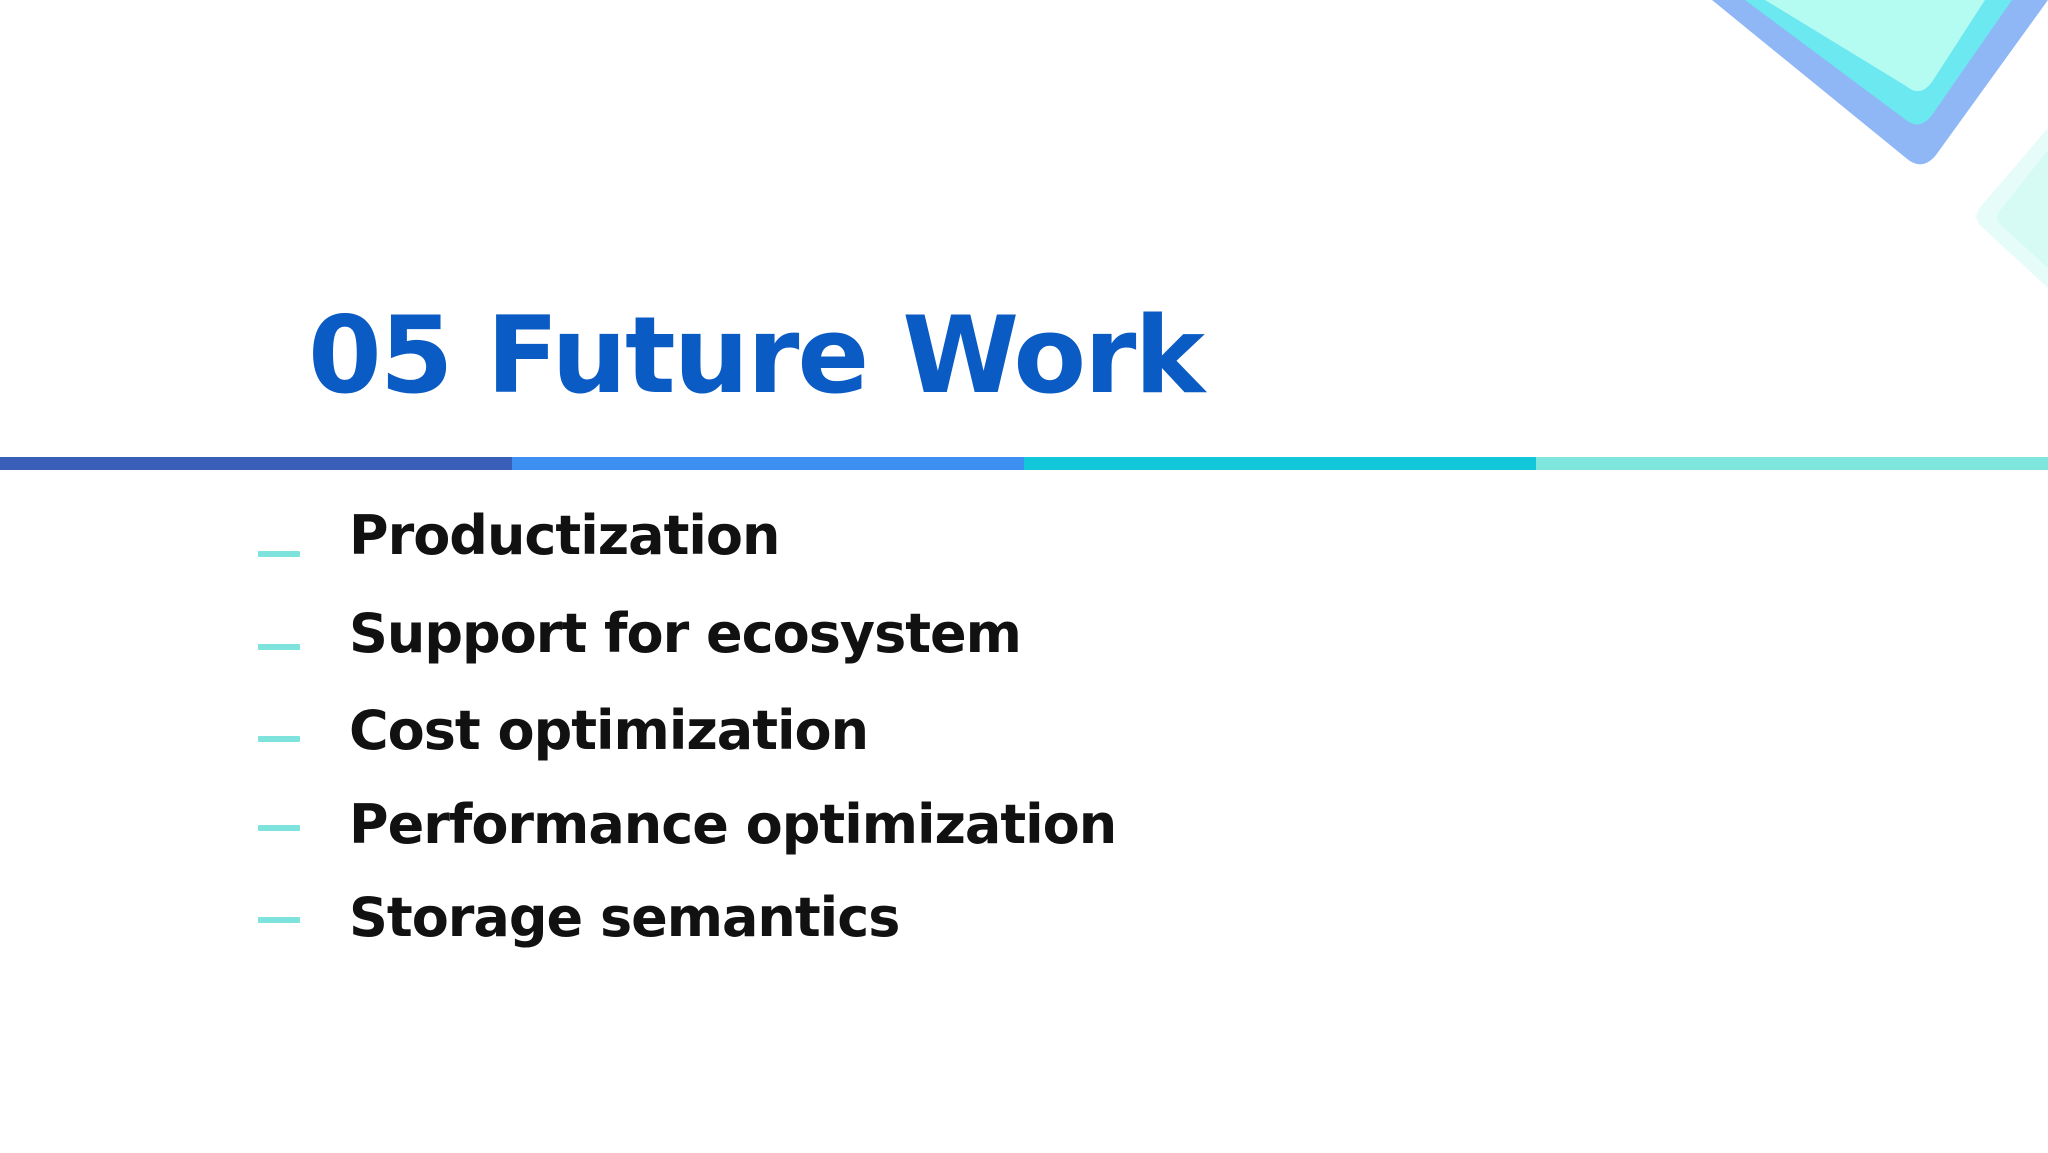 Image resolution: width=2048 pixels, height=1153 pixels. What do you see at coordinates (609, 730) in the screenshot?
I see `bullet-text: Cost optimization` at bounding box center [609, 730].